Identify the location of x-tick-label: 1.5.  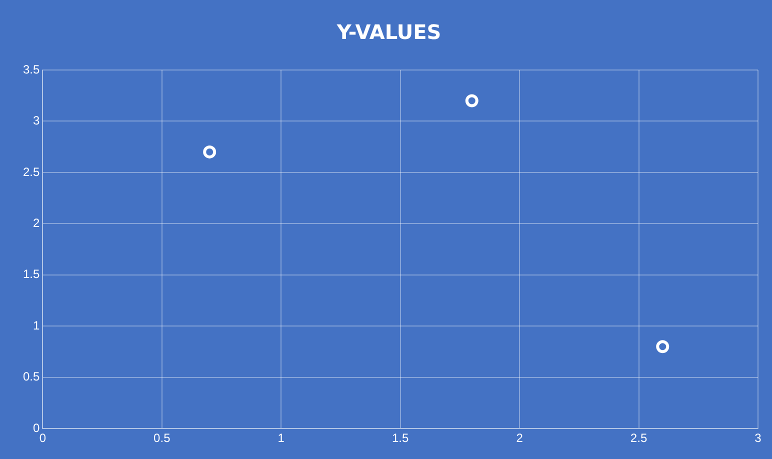
(401, 438).